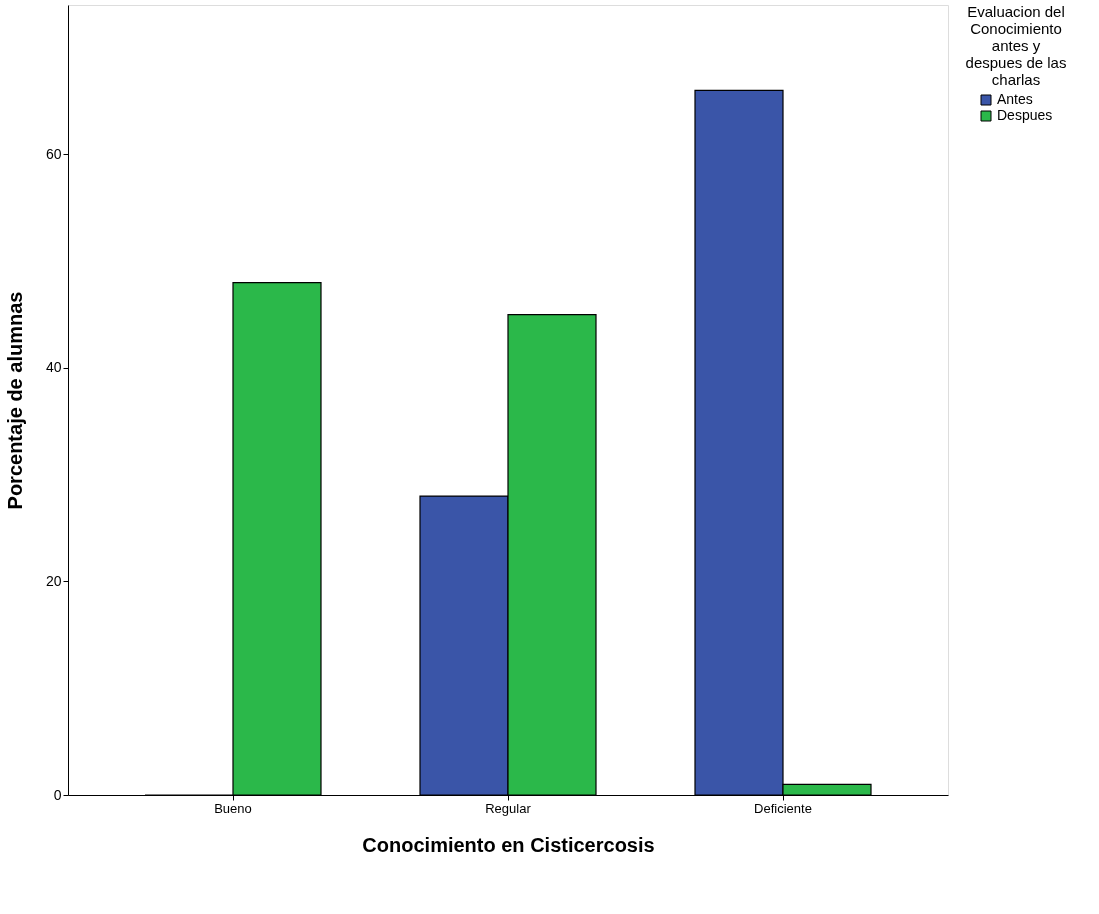 The height and width of the screenshot is (914, 1099). What do you see at coordinates (53, 580) in the screenshot?
I see `y-tick-label: 20` at bounding box center [53, 580].